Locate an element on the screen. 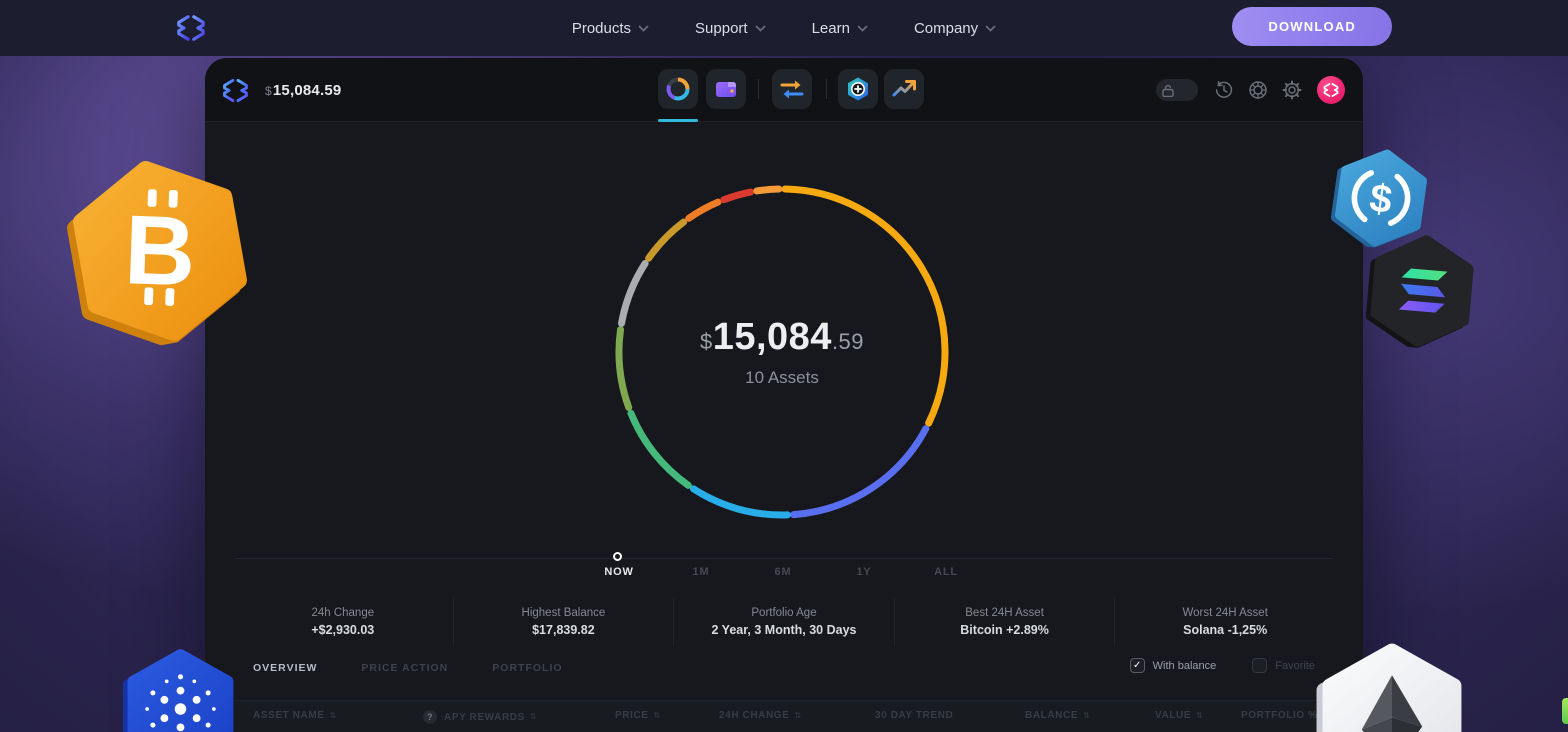 The width and height of the screenshot is (1568, 732). cardano-symbol is located at coordinates (180, 703).